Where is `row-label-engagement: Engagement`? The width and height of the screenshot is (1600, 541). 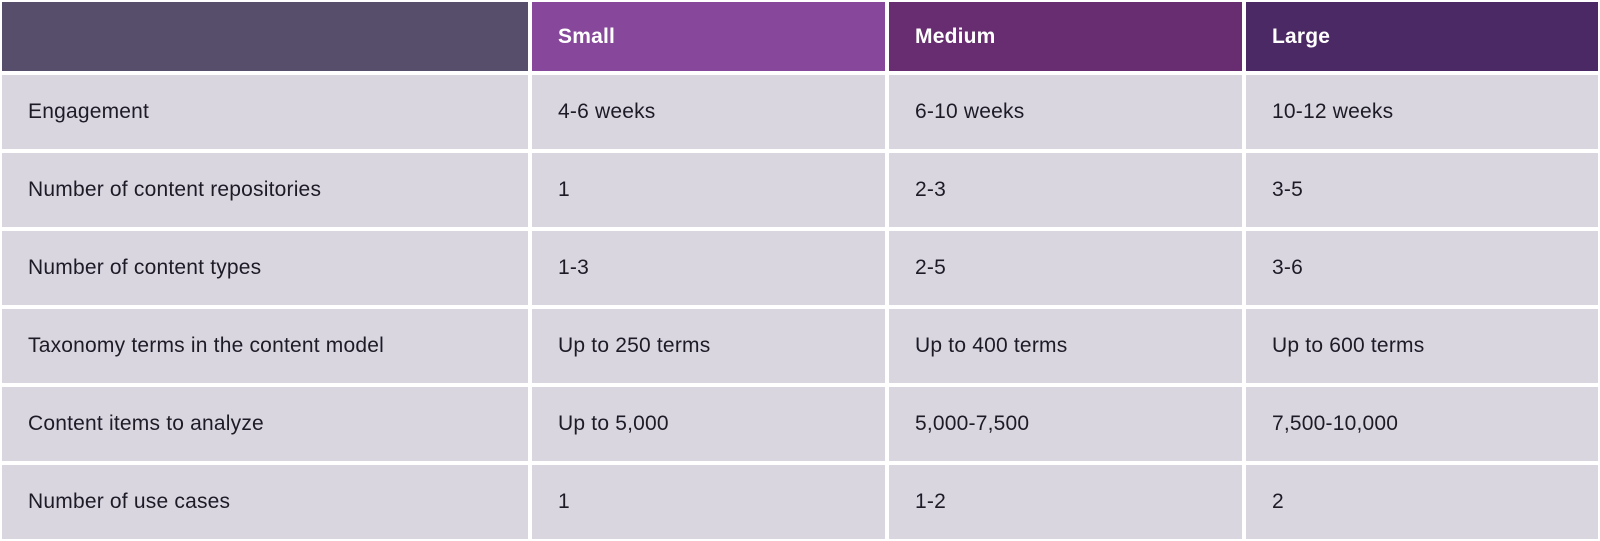
row-label-engagement: Engagement is located at coordinates (265, 112).